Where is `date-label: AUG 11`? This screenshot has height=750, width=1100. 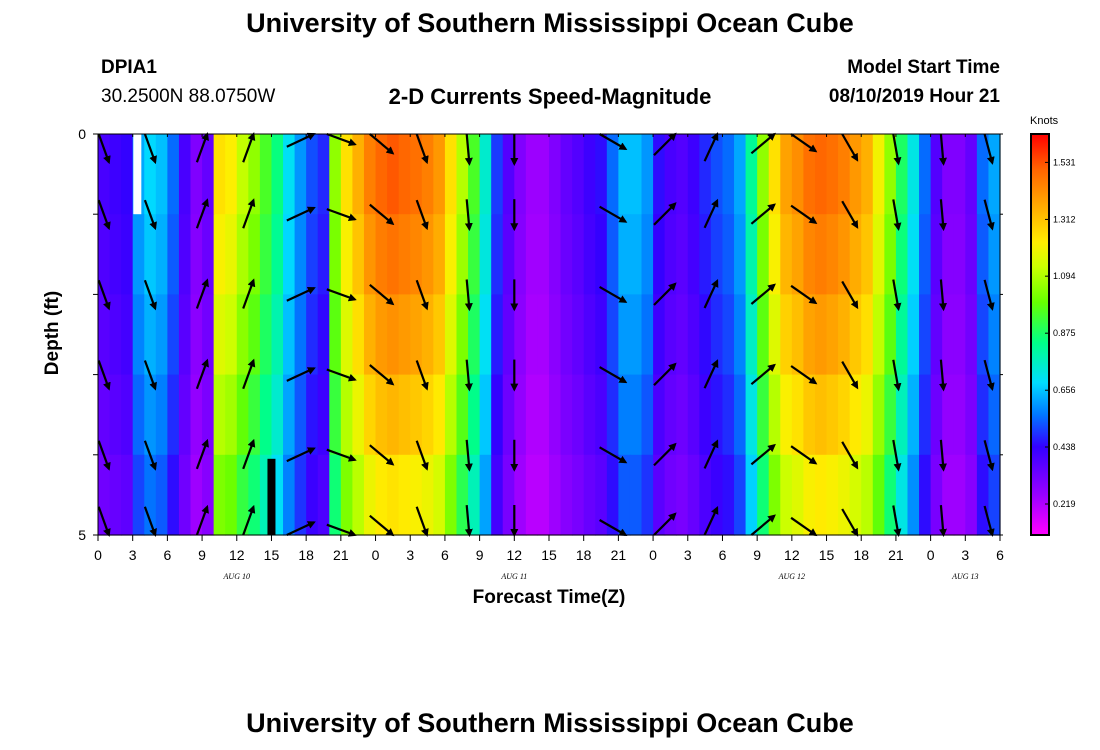
date-label: AUG 11 is located at coordinates (513, 576).